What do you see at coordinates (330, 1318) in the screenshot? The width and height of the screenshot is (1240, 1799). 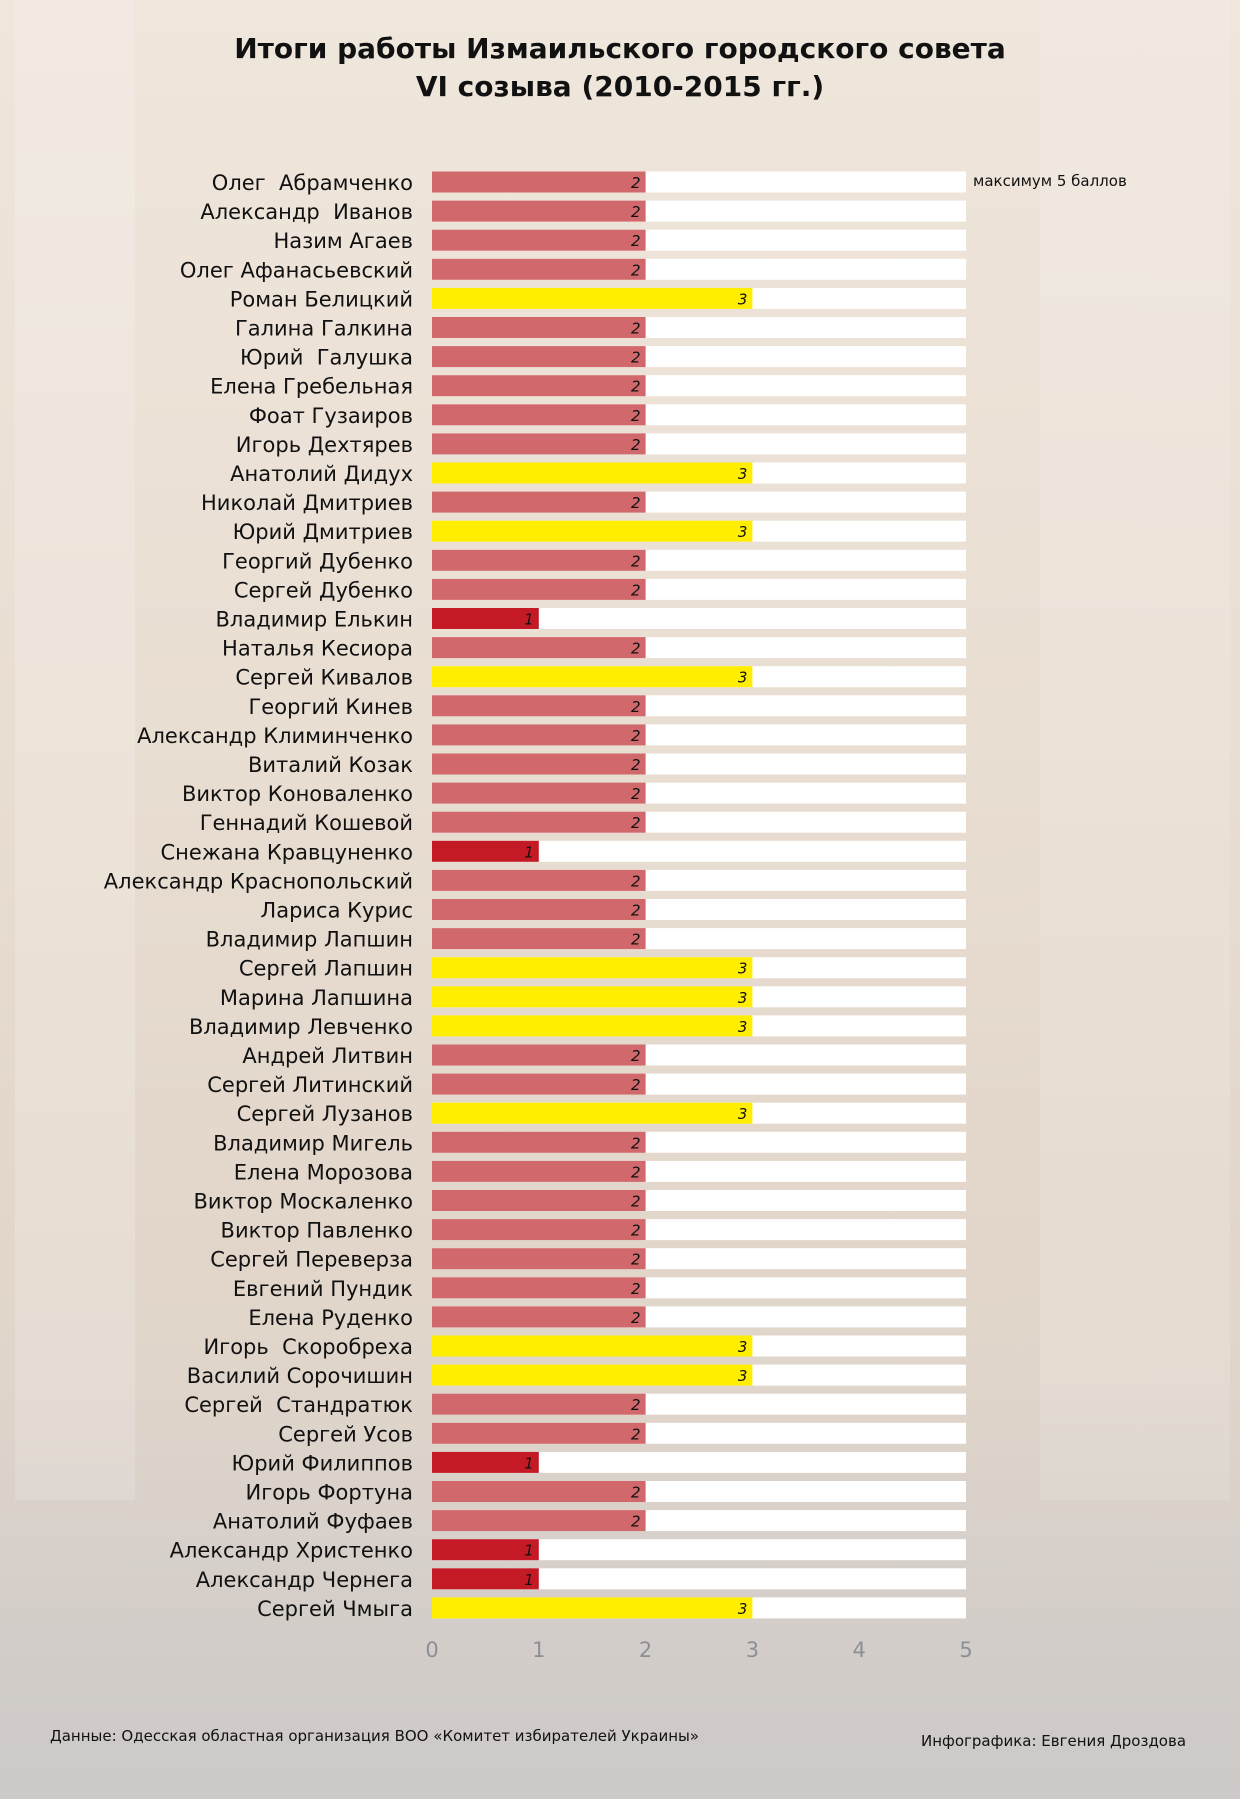 I see `category-label: Елена Руденко` at bounding box center [330, 1318].